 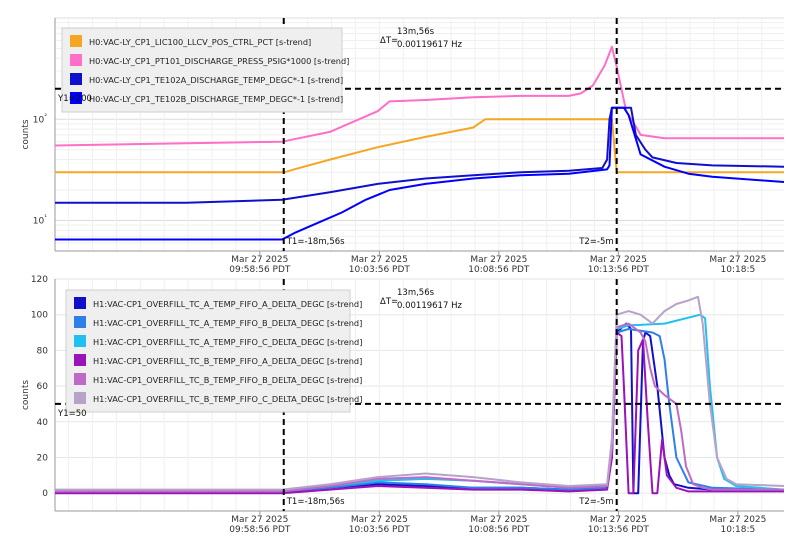 What do you see at coordinates (39, 316) in the screenshot?
I see `y-tick-label: 100` at bounding box center [39, 316].